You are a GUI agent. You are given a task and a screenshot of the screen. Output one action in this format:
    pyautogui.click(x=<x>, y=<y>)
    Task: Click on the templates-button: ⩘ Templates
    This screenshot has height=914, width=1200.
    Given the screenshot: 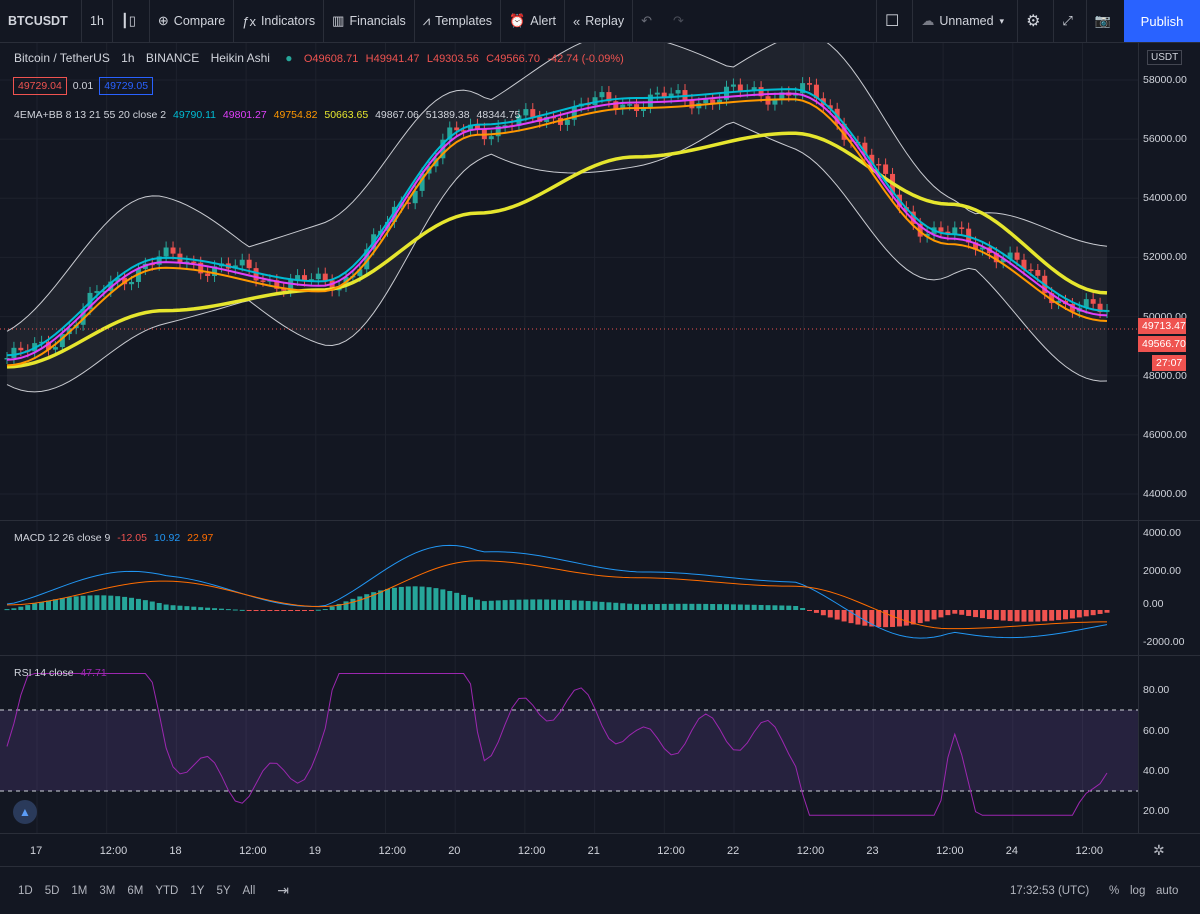 What is the action you would take?
    pyautogui.click(x=458, y=21)
    